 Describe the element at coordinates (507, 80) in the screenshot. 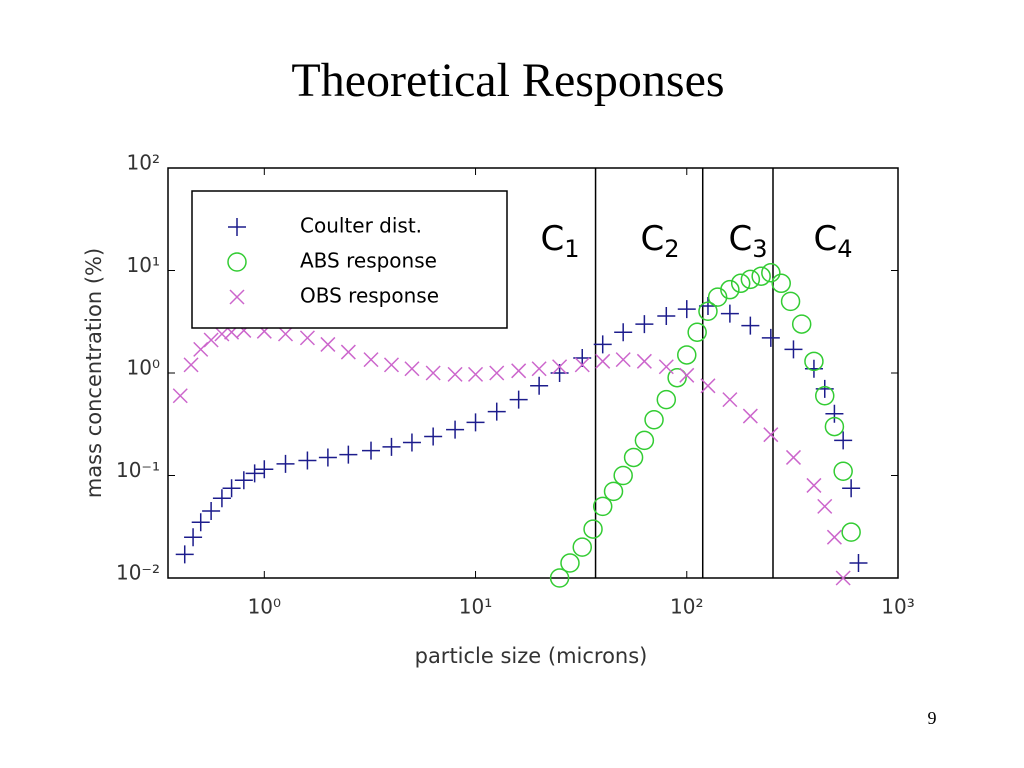

I see `slide-title: Theoretical Responses` at that location.